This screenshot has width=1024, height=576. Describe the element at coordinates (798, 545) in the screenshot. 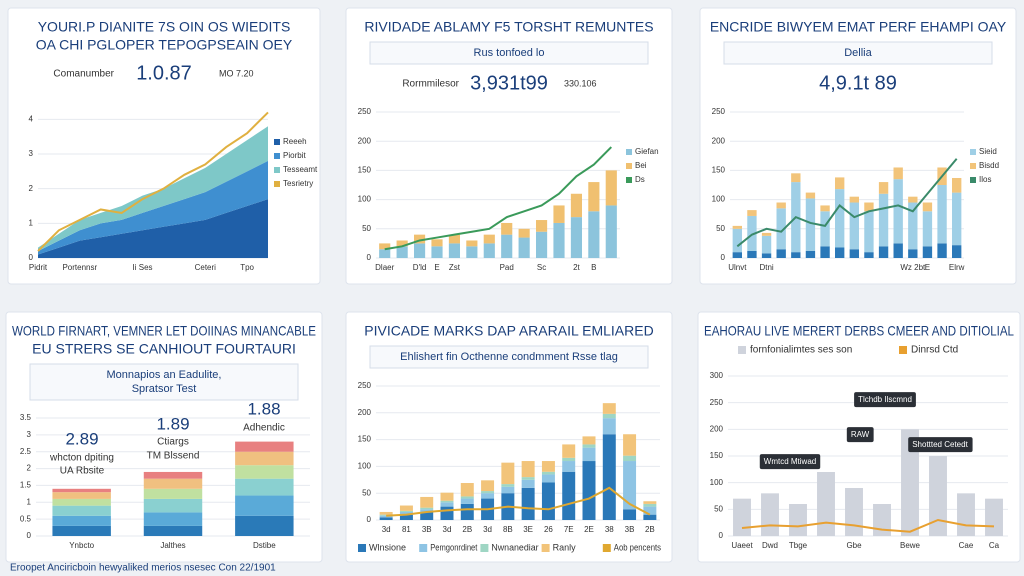

I see `x-tick-label: Tbge` at that location.